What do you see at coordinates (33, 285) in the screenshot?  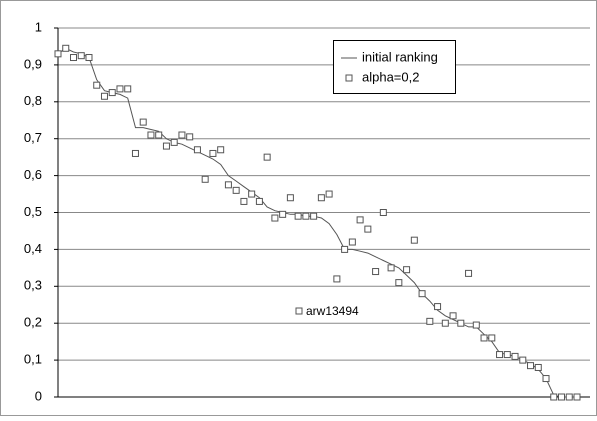 I see `y-tick-label: 0,3` at bounding box center [33, 285].